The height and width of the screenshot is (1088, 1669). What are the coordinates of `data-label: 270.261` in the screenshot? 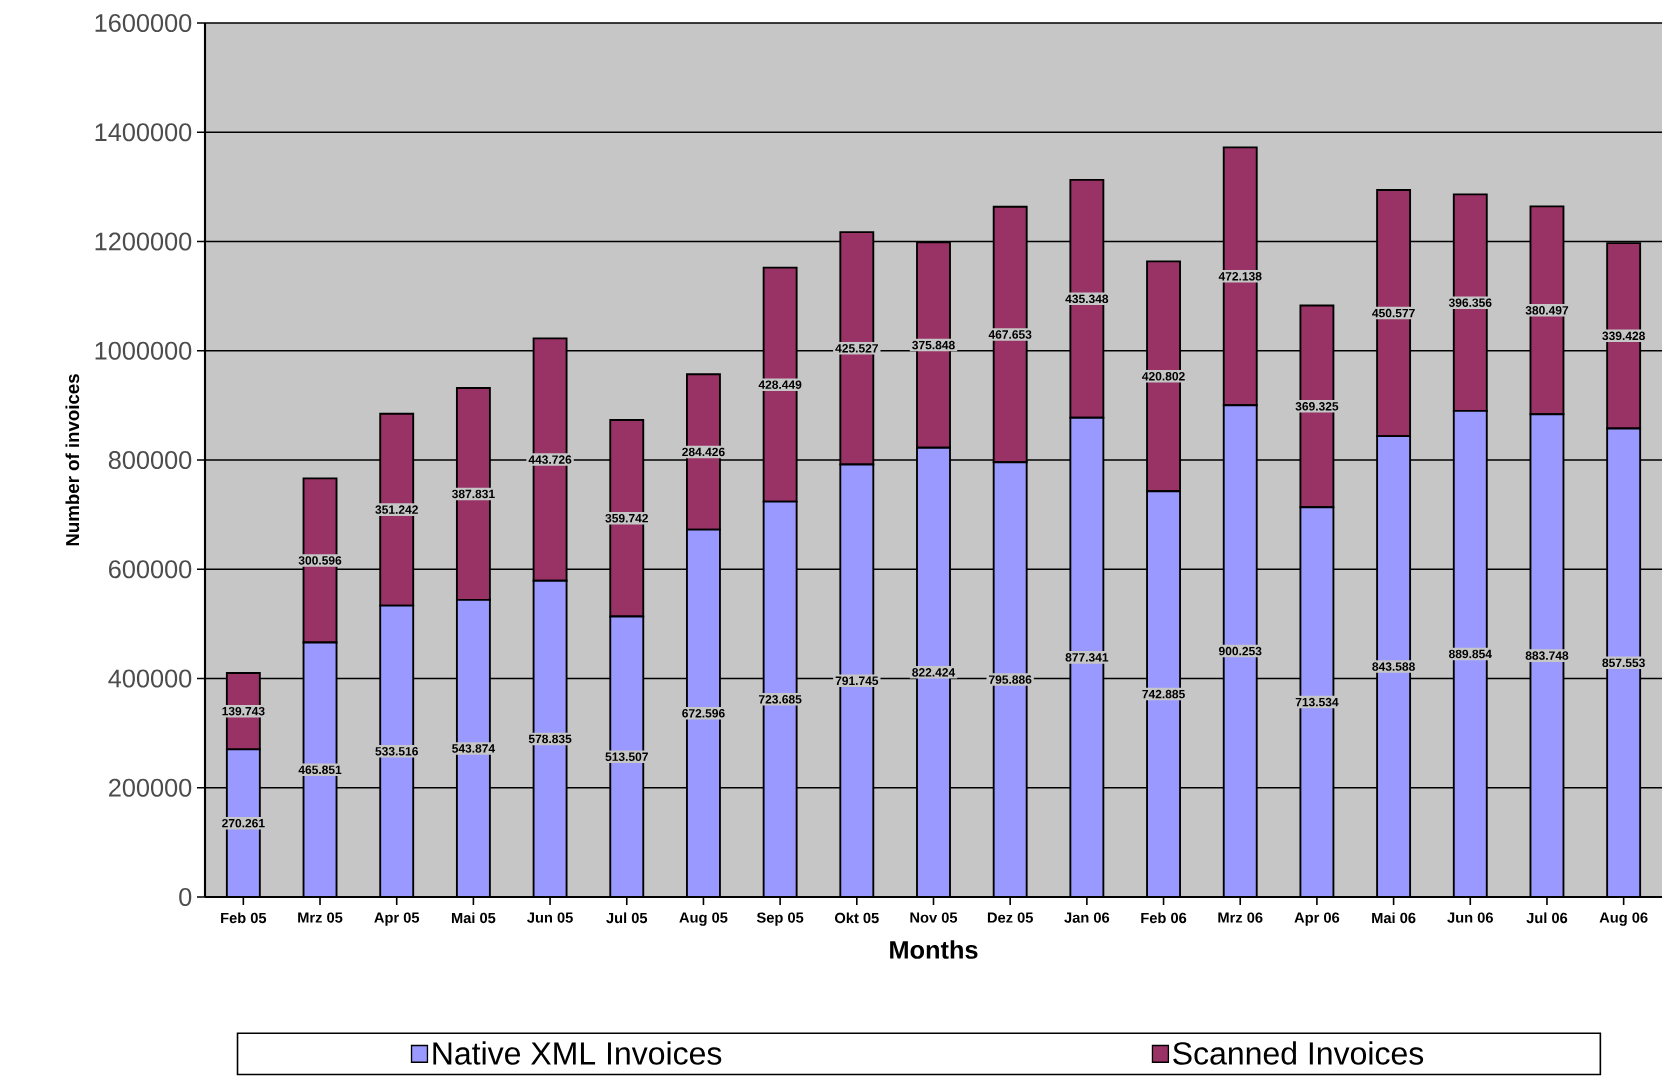 It's located at (243, 823).